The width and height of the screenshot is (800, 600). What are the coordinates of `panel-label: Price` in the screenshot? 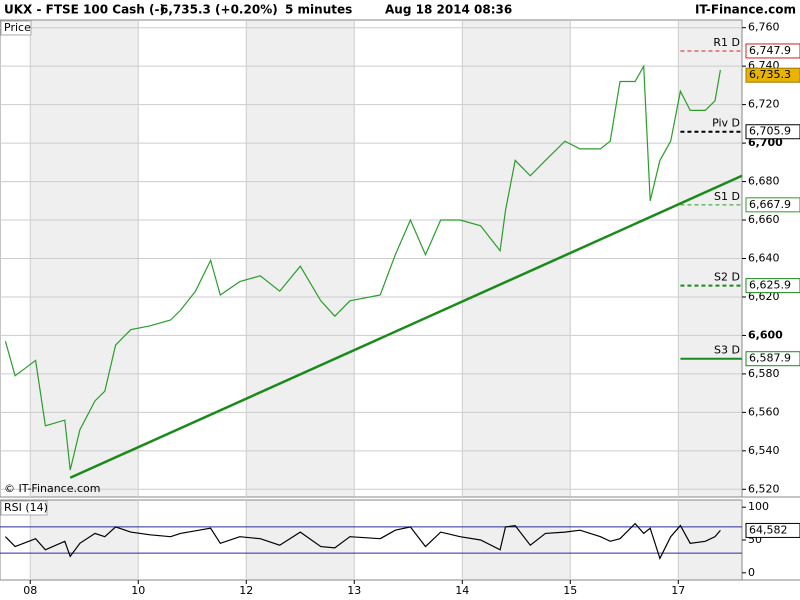 It's located at (17, 27).